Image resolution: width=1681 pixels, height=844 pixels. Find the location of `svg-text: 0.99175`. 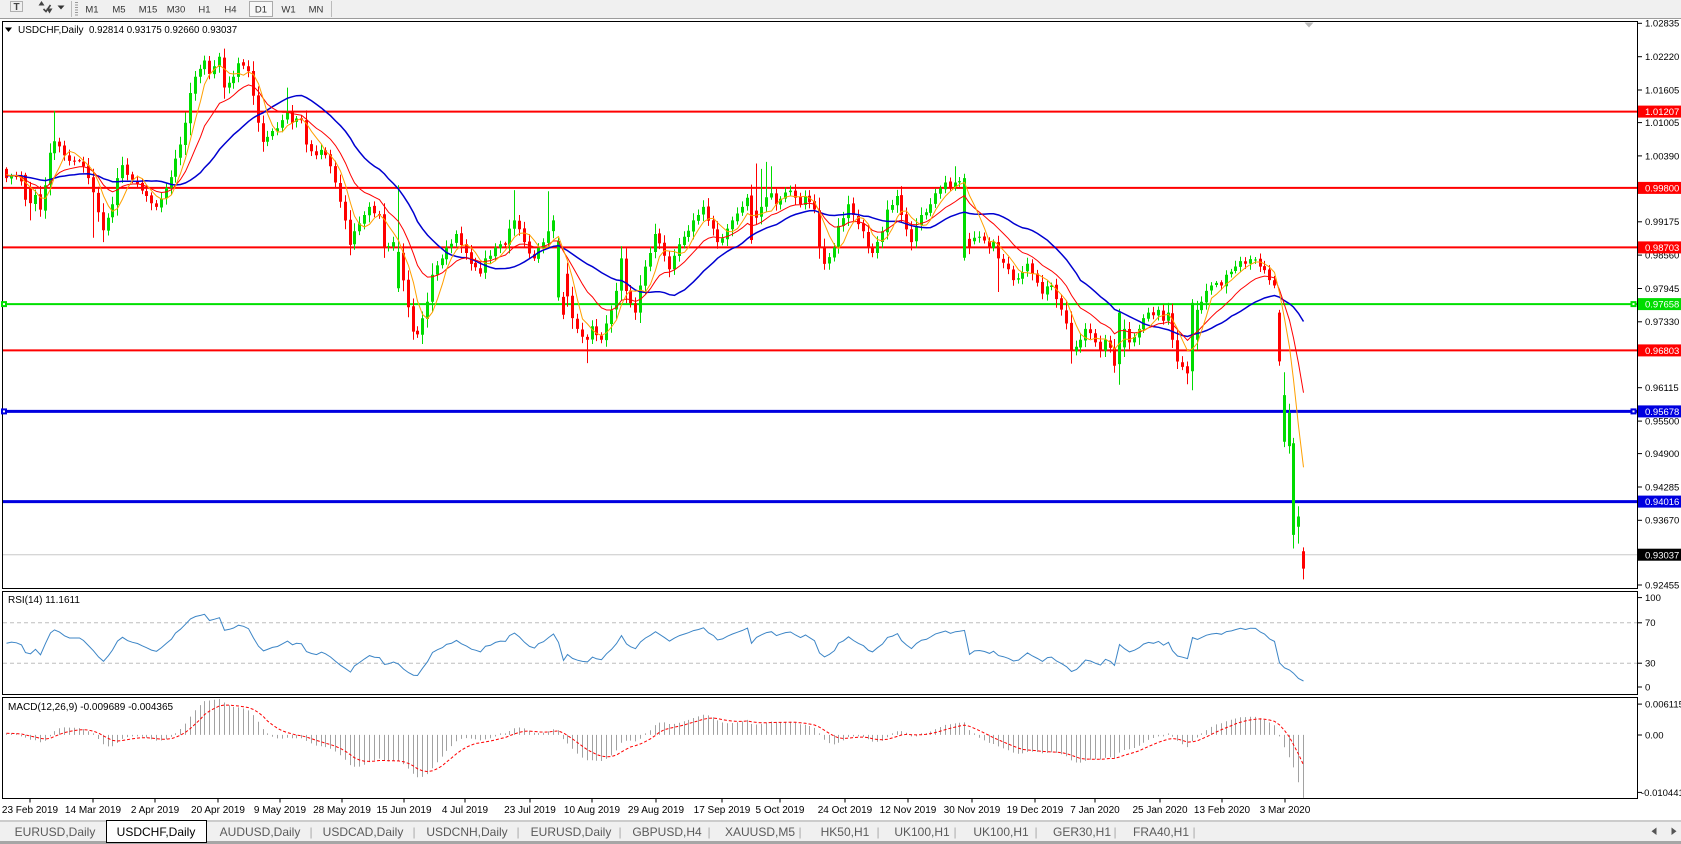

svg-text: 0.99175 is located at coordinates (1662, 222).